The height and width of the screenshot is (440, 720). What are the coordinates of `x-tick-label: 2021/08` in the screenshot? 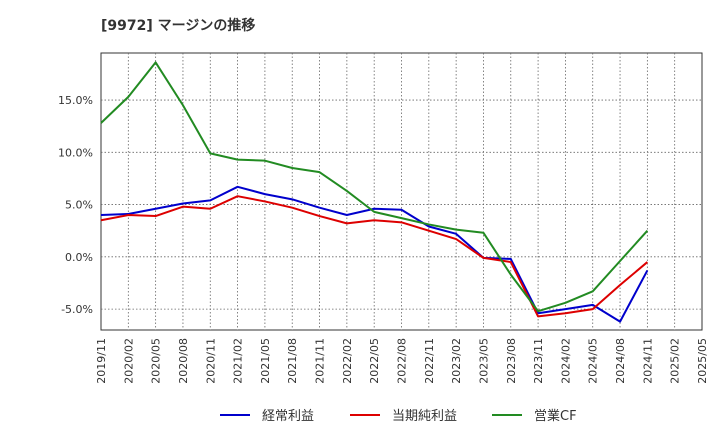 It's located at (292, 361).